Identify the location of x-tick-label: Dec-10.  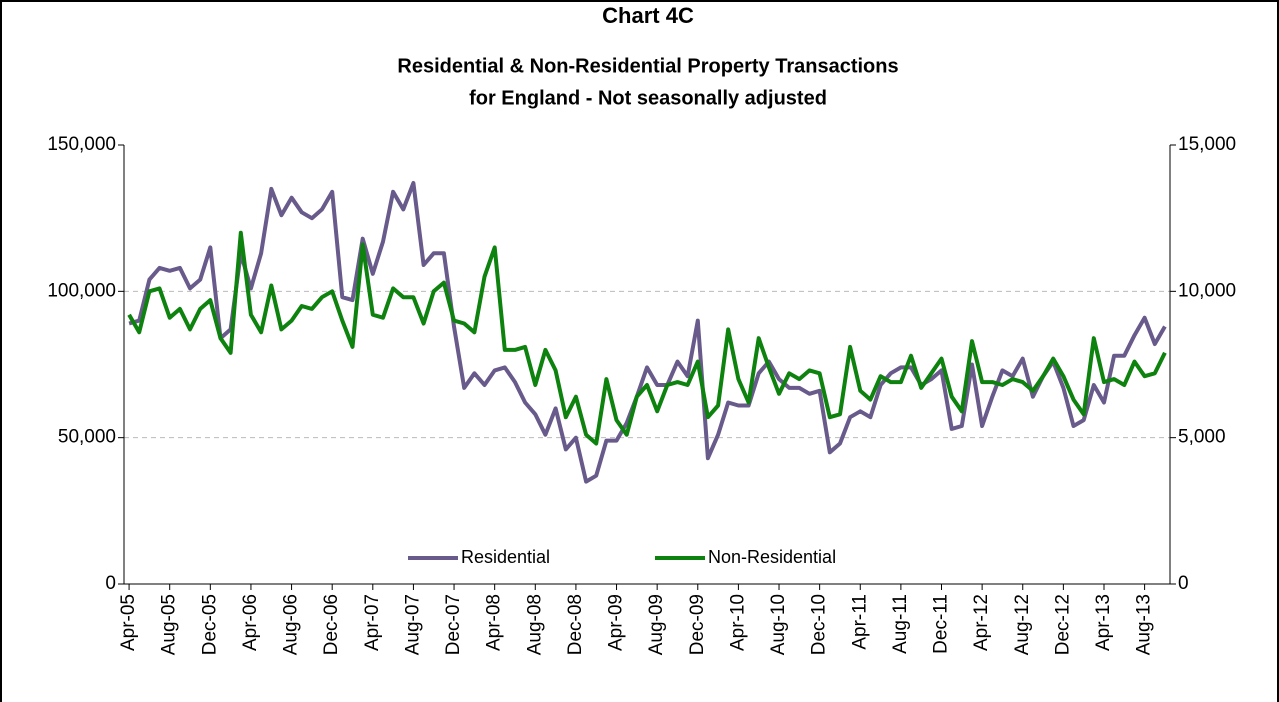
(819, 624).